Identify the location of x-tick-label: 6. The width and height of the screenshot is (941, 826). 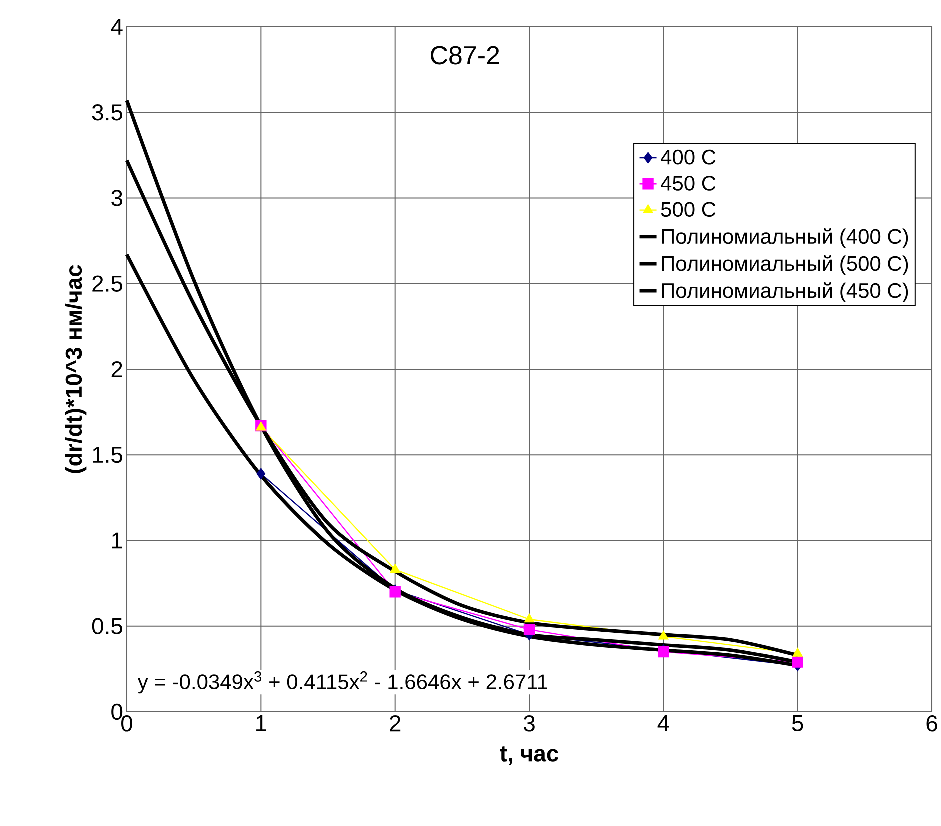
(932, 724).